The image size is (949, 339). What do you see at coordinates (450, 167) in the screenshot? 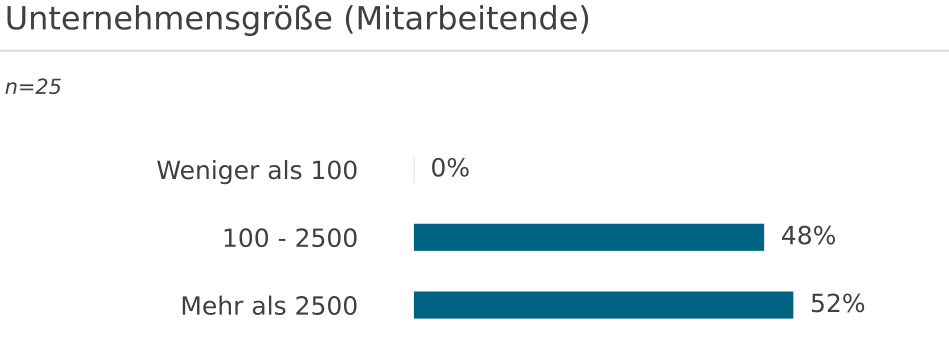
I see `data-label: 0%` at bounding box center [450, 167].